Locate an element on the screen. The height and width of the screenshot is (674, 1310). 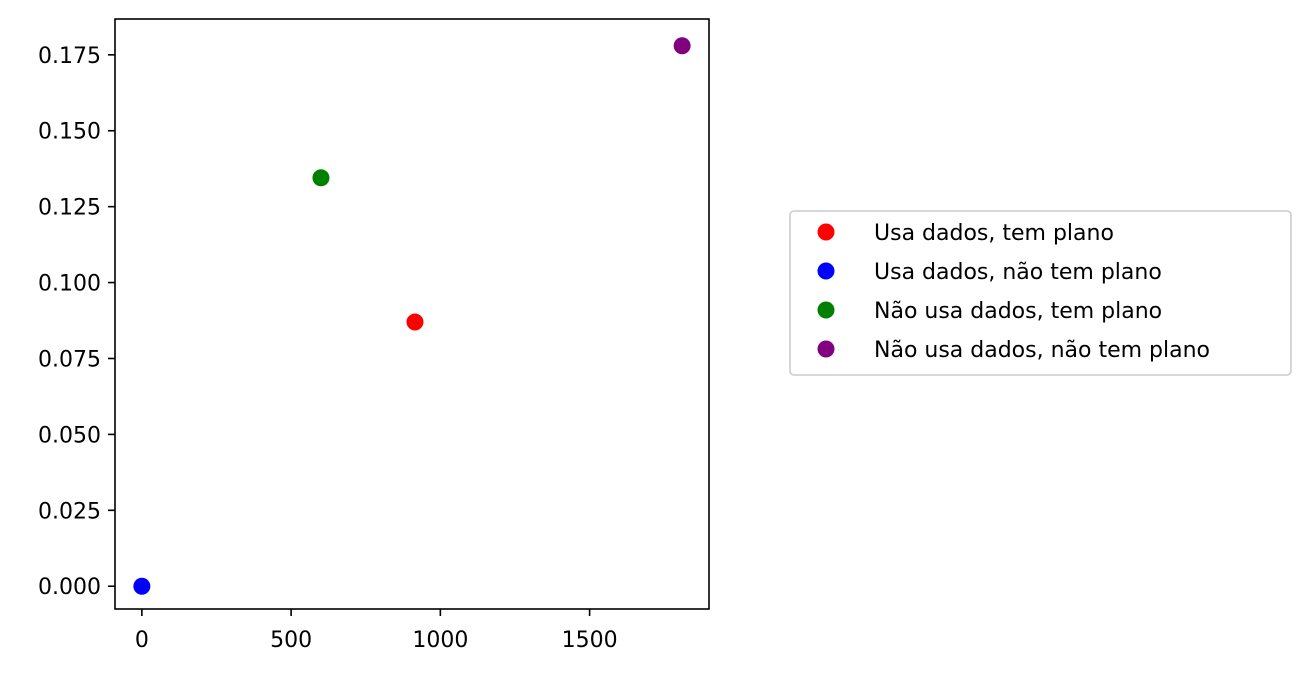
legend-label: Usa dados, tem plano is located at coordinates (994, 233).